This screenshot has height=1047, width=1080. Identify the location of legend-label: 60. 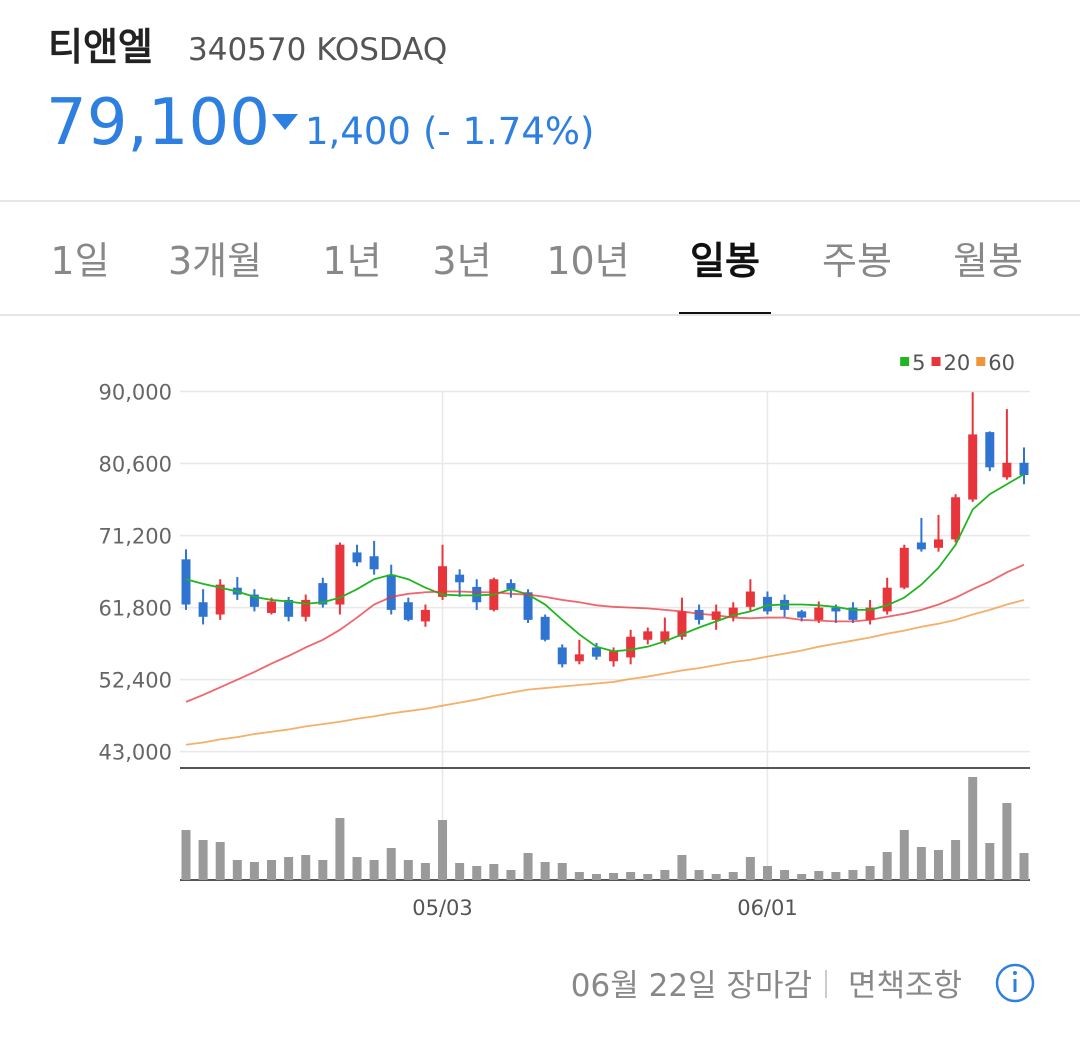
(1001, 363).